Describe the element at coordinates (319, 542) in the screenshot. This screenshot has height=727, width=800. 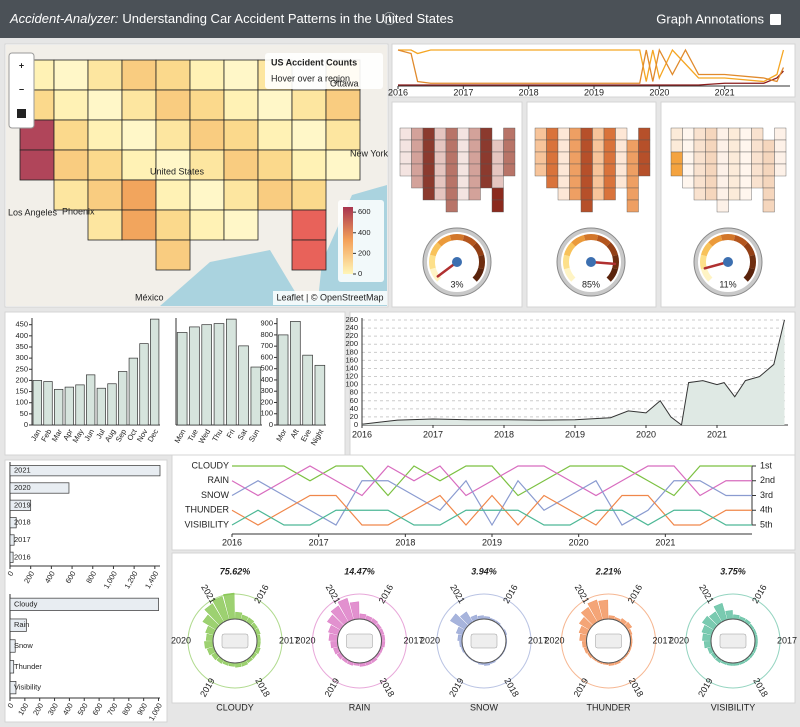
I see `x-tick-label: 2017` at that location.